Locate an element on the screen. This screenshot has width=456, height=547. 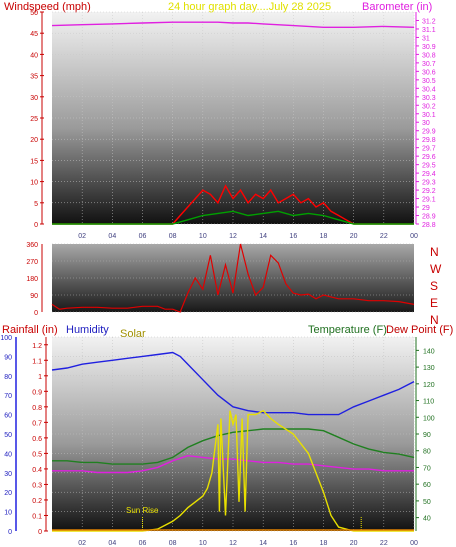
dir-tick-label: 180 is located at coordinates (32, 279).